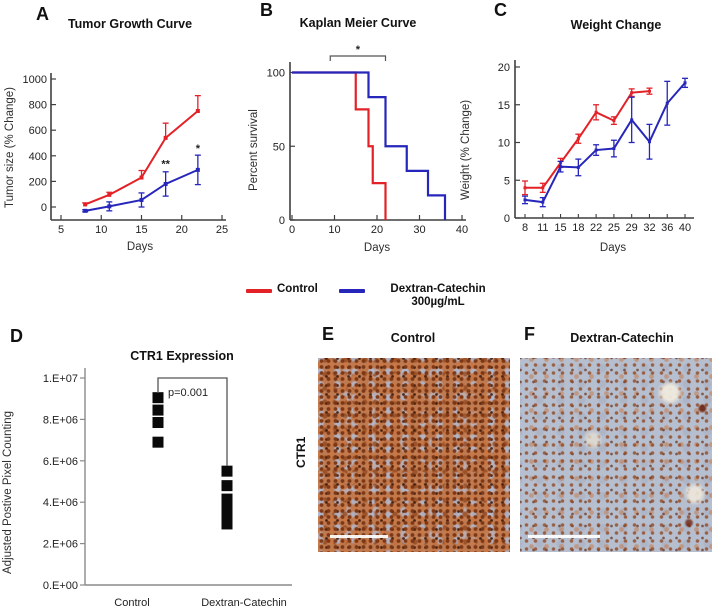  I want to click on svg-text: 11, so click(542, 228).